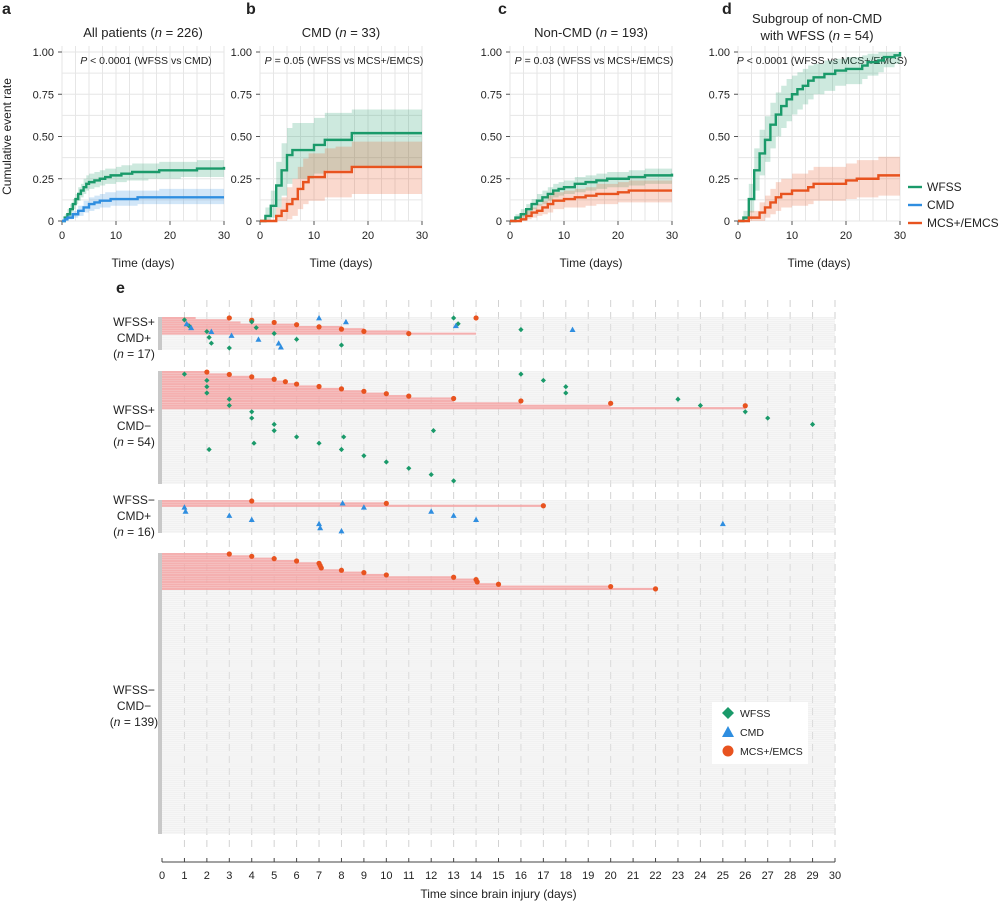 The image size is (1000, 902). Describe the element at coordinates (160, 333) in the screenshot. I see `group-bracket` at that location.